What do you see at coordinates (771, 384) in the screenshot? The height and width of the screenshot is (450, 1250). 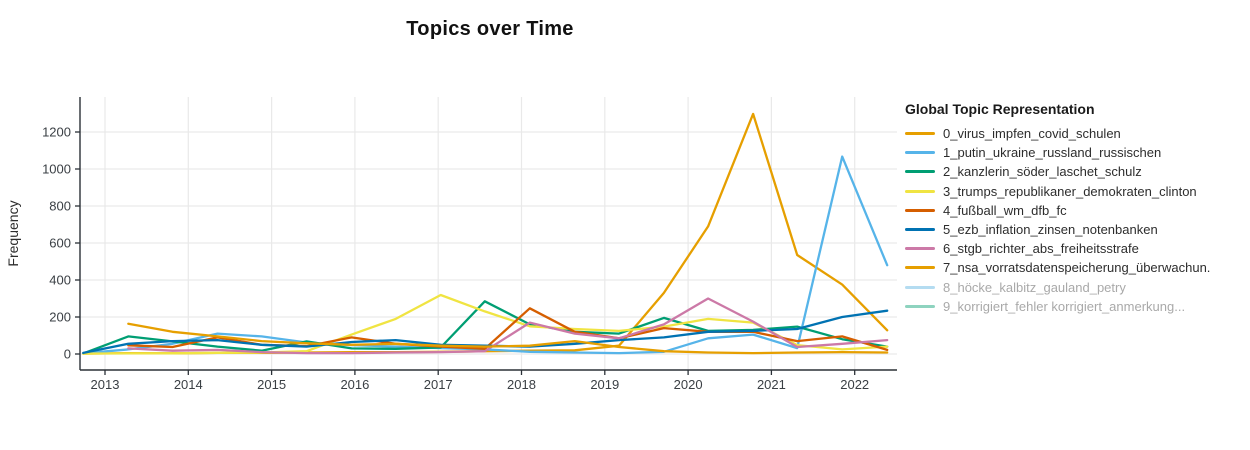 I see `x-tick-label: 2021` at bounding box center [771, 384].